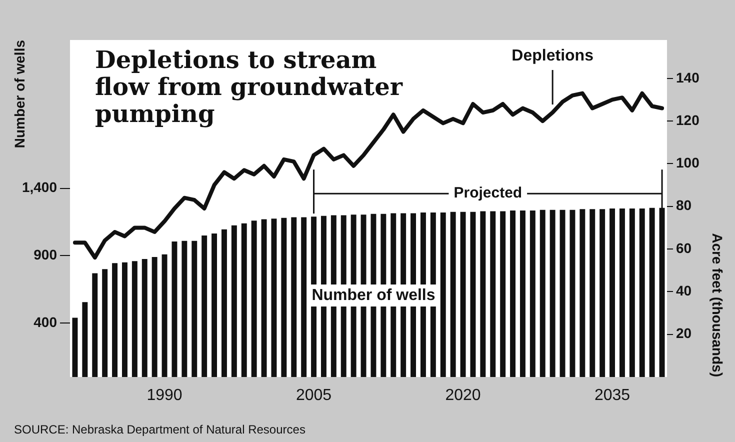 This screenshot has height=442, width=735. What do you see at coordinates (374, 295) in the screenshot?
I see `series-label: Number of wells` at bounding box center [374, 295].